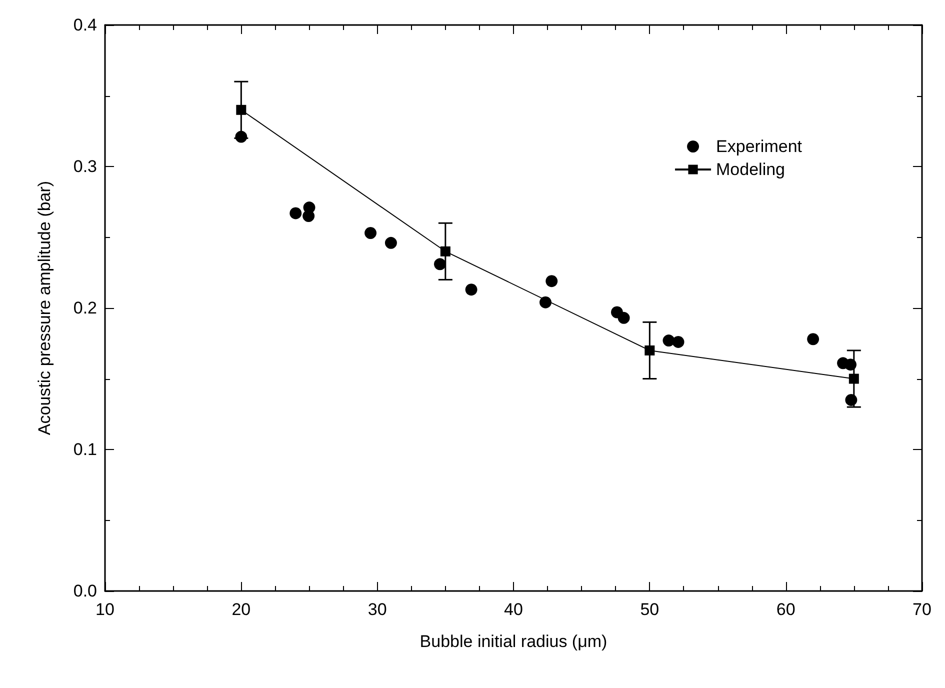 The image size is (945, 688). What do you see at coordinates (650, 609) in the screenshot?
I see `x-tick-label: 50` at bounding box center [650, 609].